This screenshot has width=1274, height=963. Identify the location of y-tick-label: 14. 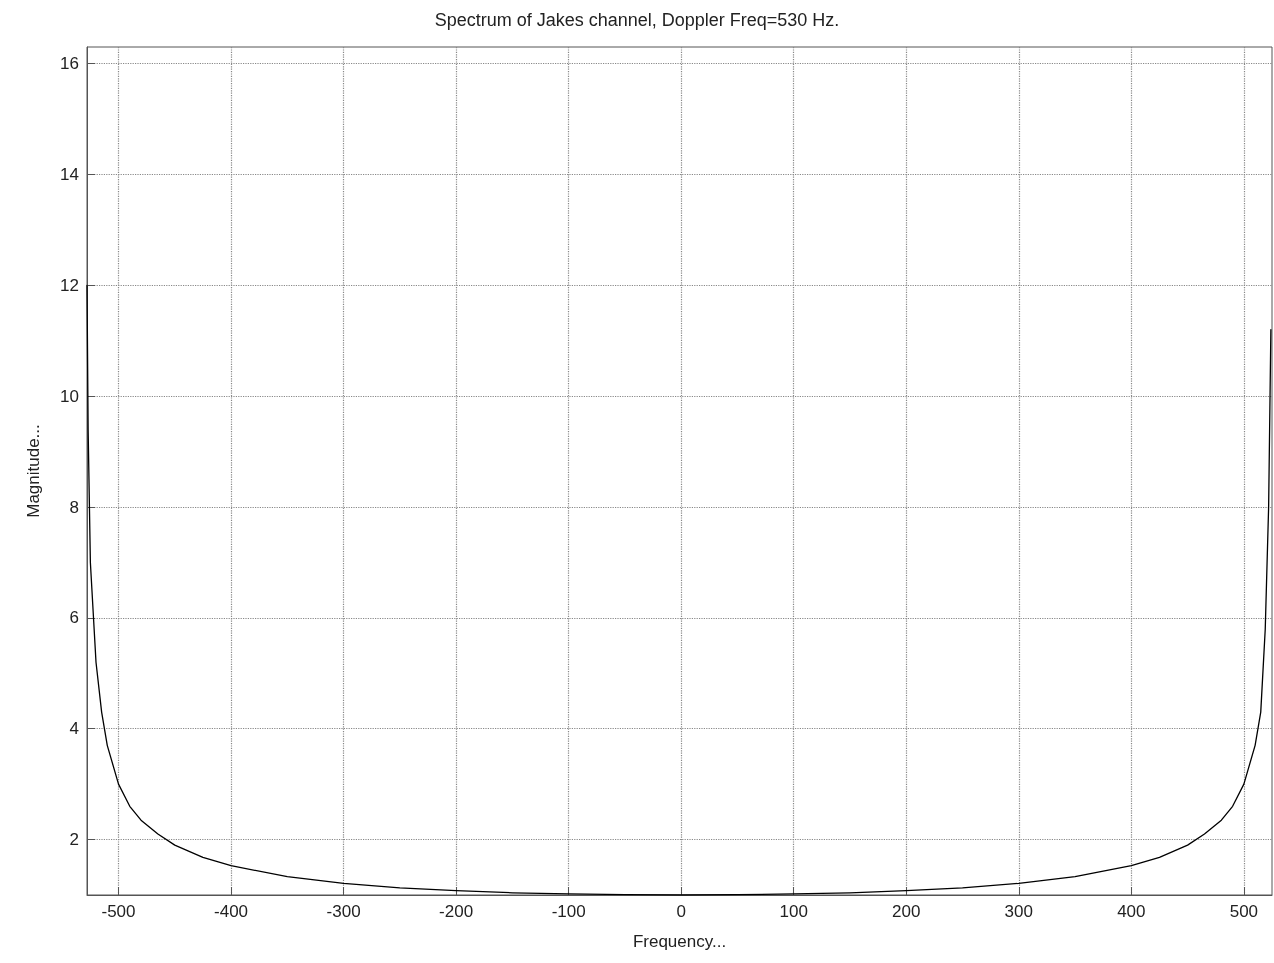
(69, 174).